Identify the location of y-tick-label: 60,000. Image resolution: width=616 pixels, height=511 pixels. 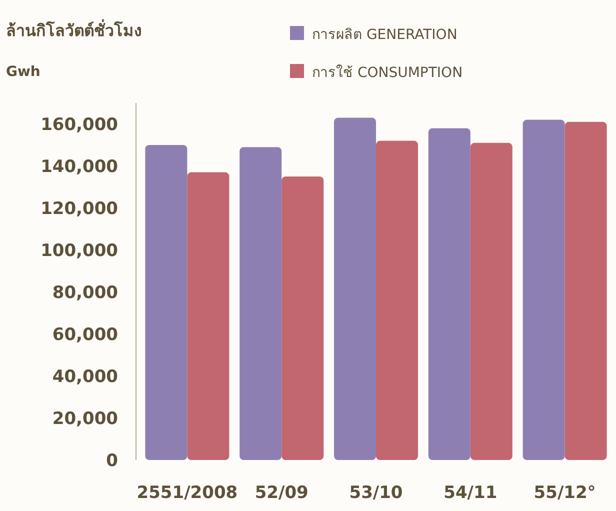
(85, 335).